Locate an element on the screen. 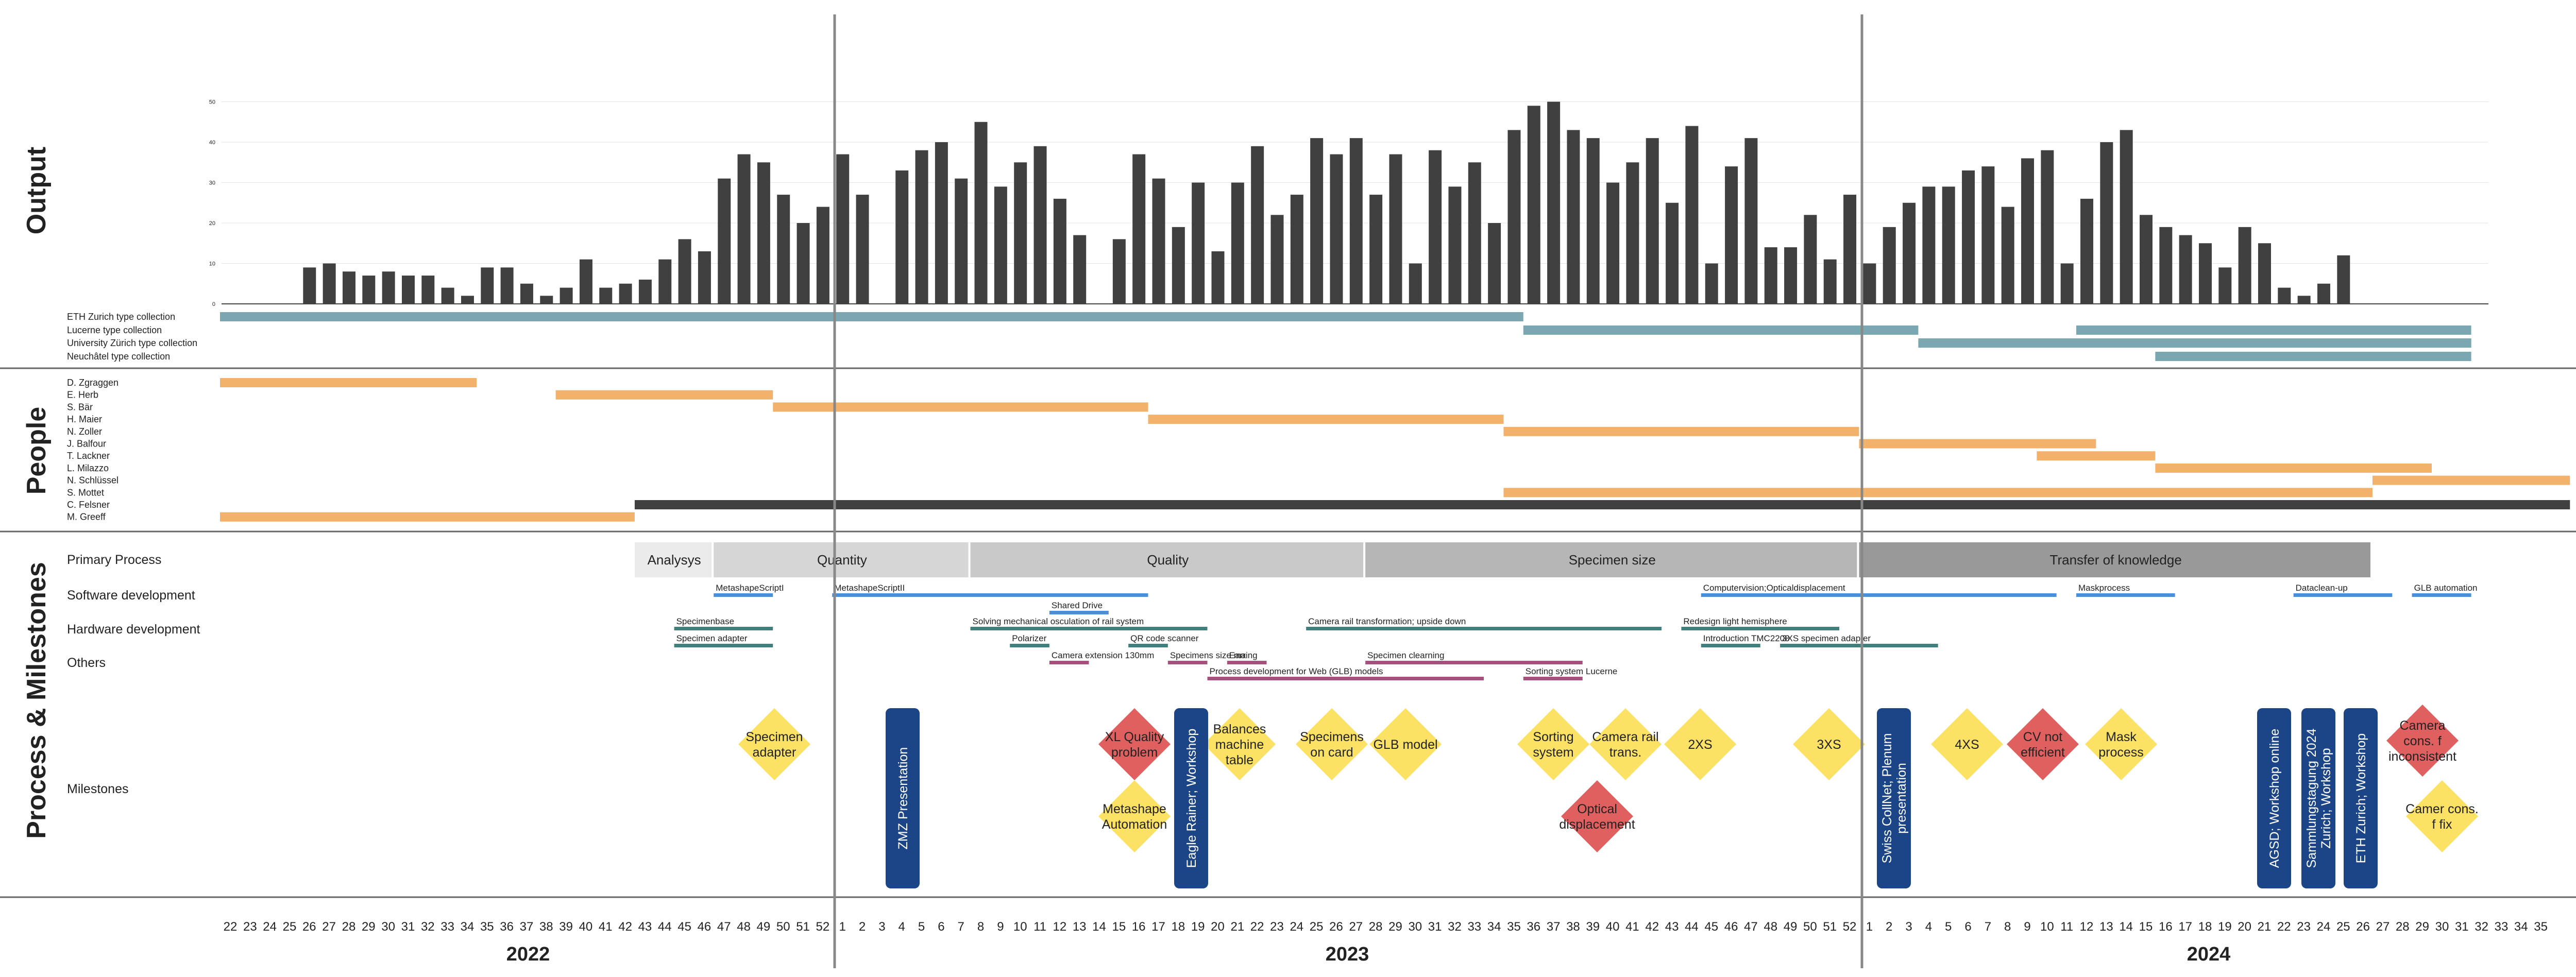 This screenshot has width=2576, height=977. milestone: 3XS is located at coordinates (1829, 744).